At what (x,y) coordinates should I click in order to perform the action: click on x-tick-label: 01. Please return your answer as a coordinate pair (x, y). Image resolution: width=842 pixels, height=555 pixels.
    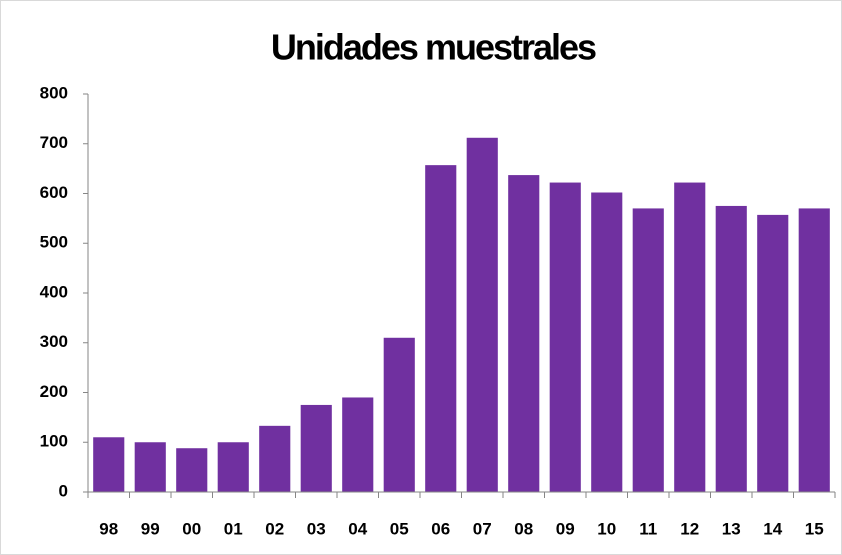
    Looking at the image, I should click on (233, 528).